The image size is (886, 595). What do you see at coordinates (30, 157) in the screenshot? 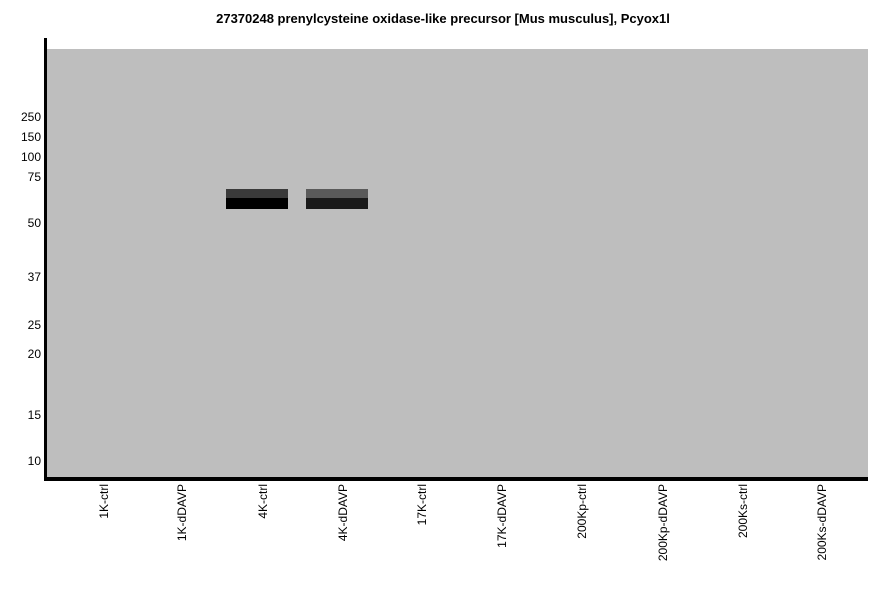
I see `y-tick-label-100: 100` at bounding box center [30, 157].